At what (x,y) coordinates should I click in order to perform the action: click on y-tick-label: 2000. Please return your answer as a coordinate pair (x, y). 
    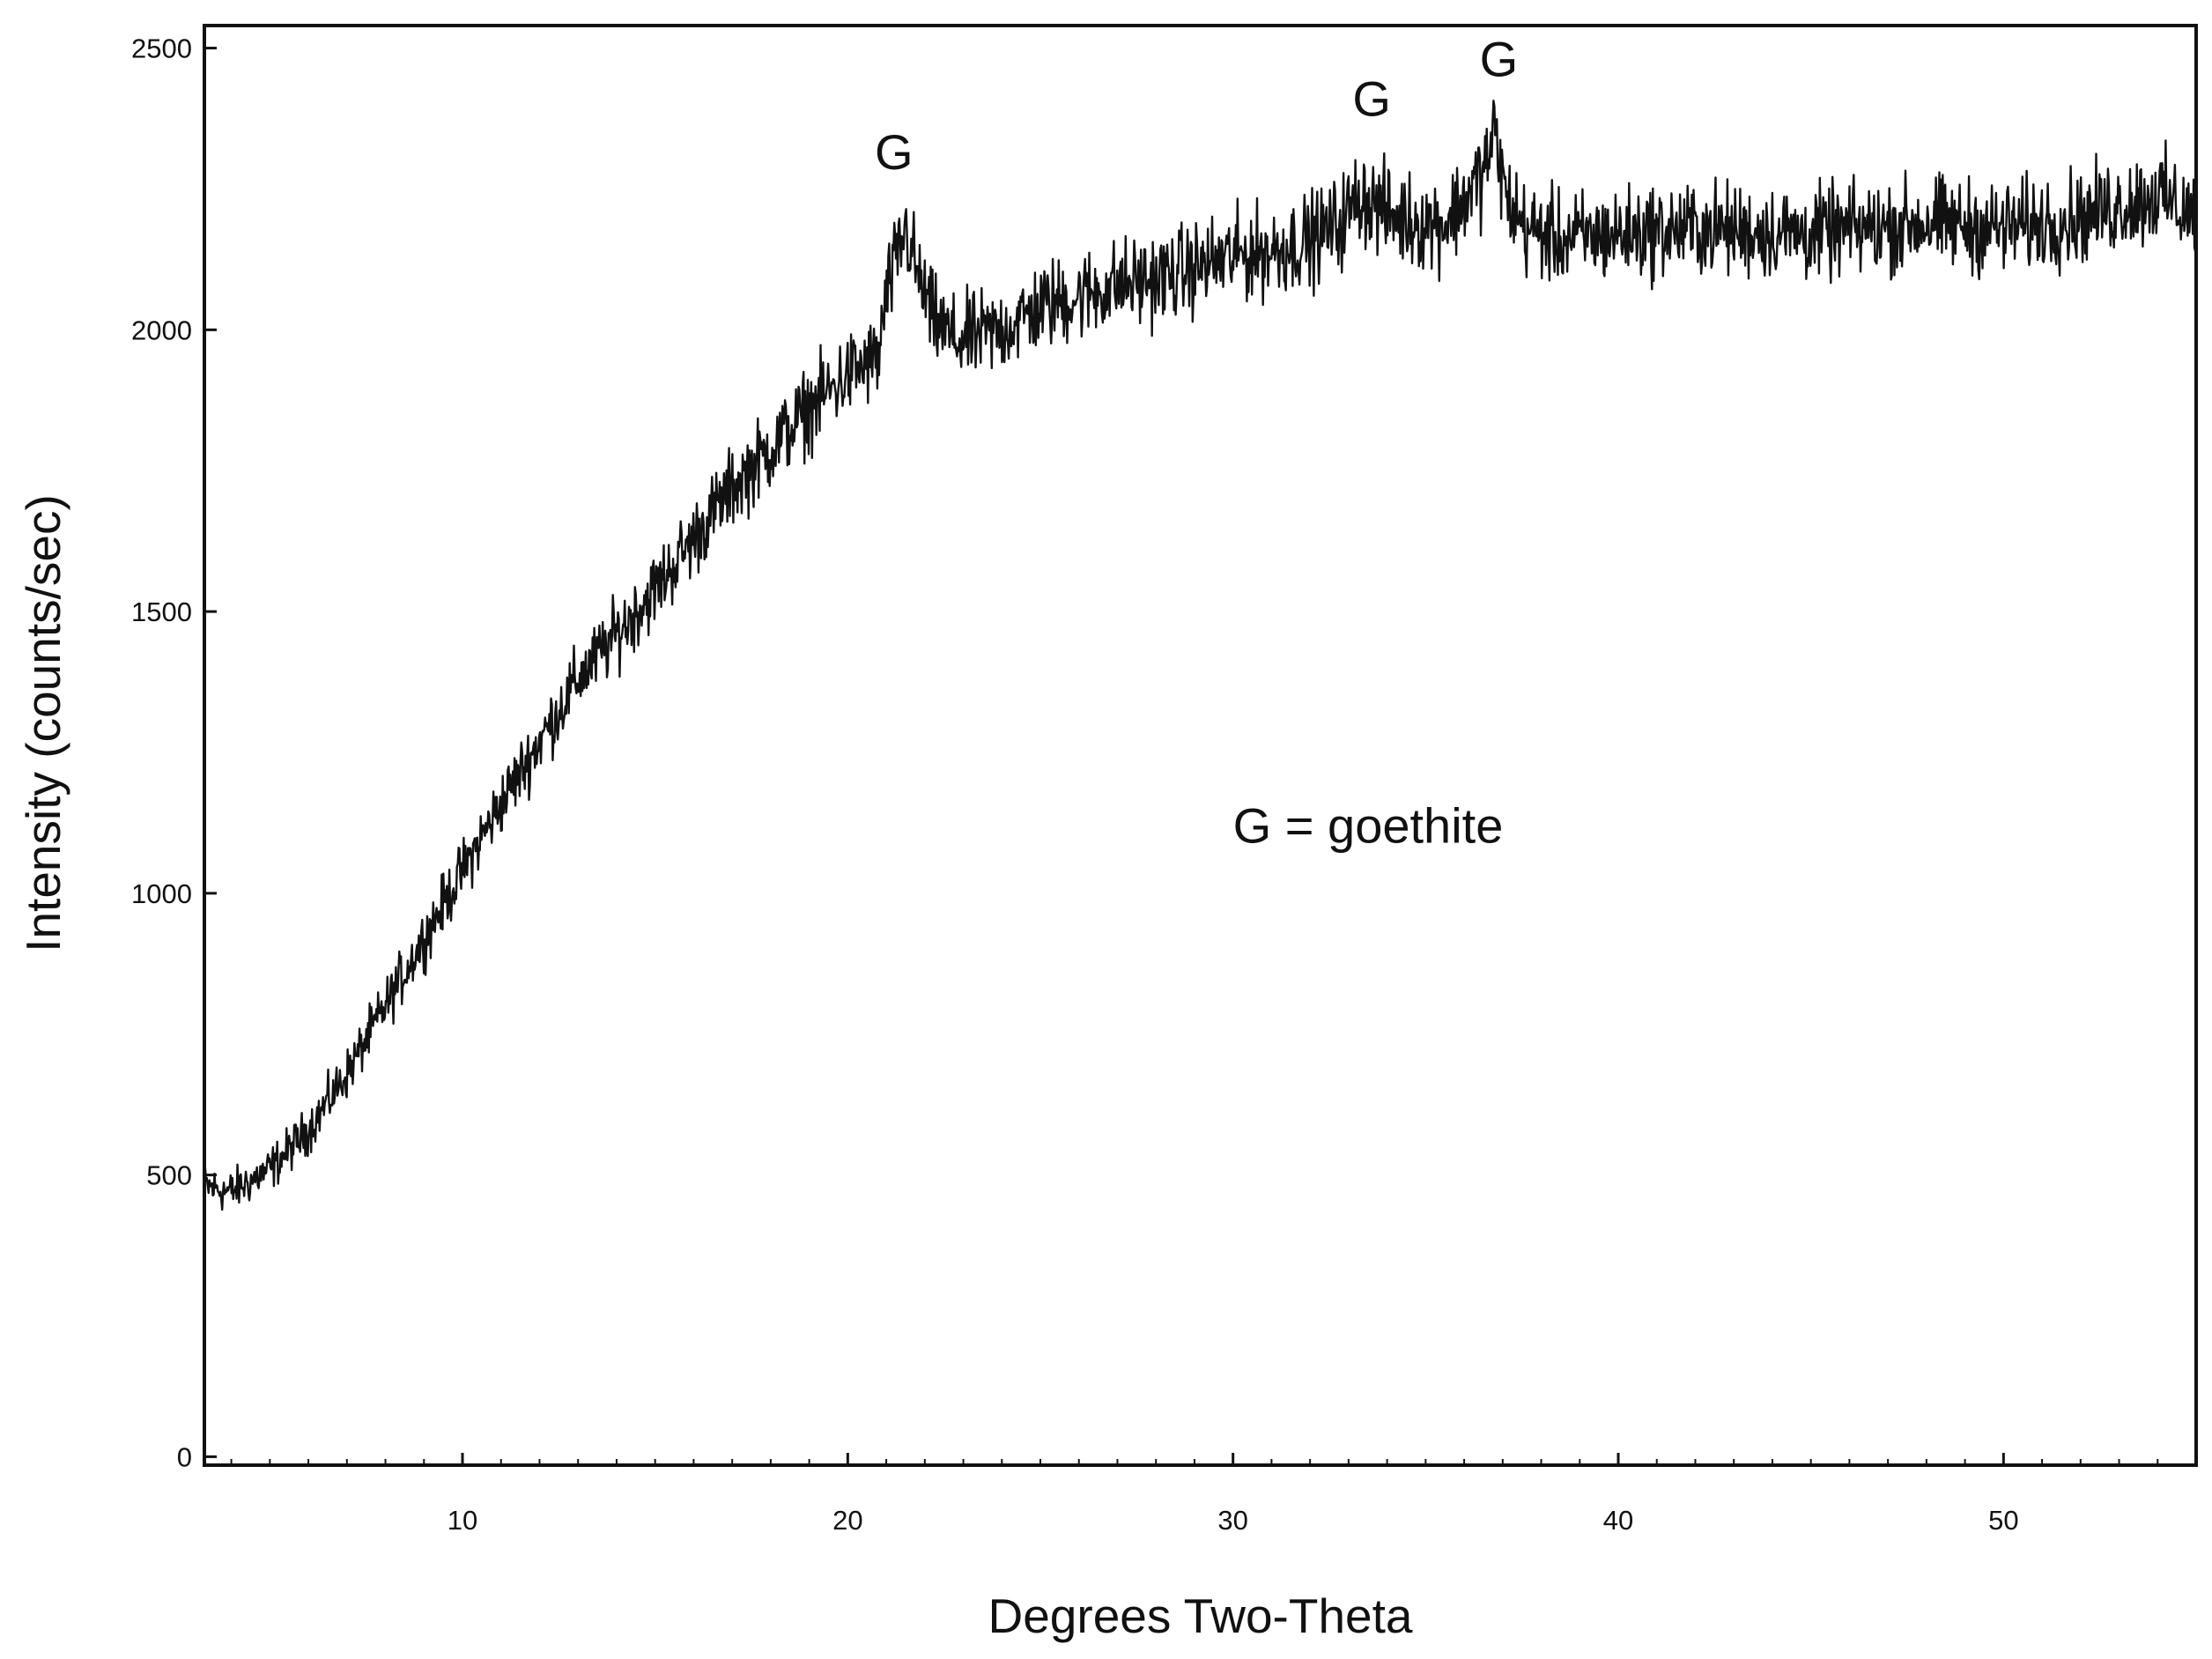
    Looking at the image, I should click on (161, 330).